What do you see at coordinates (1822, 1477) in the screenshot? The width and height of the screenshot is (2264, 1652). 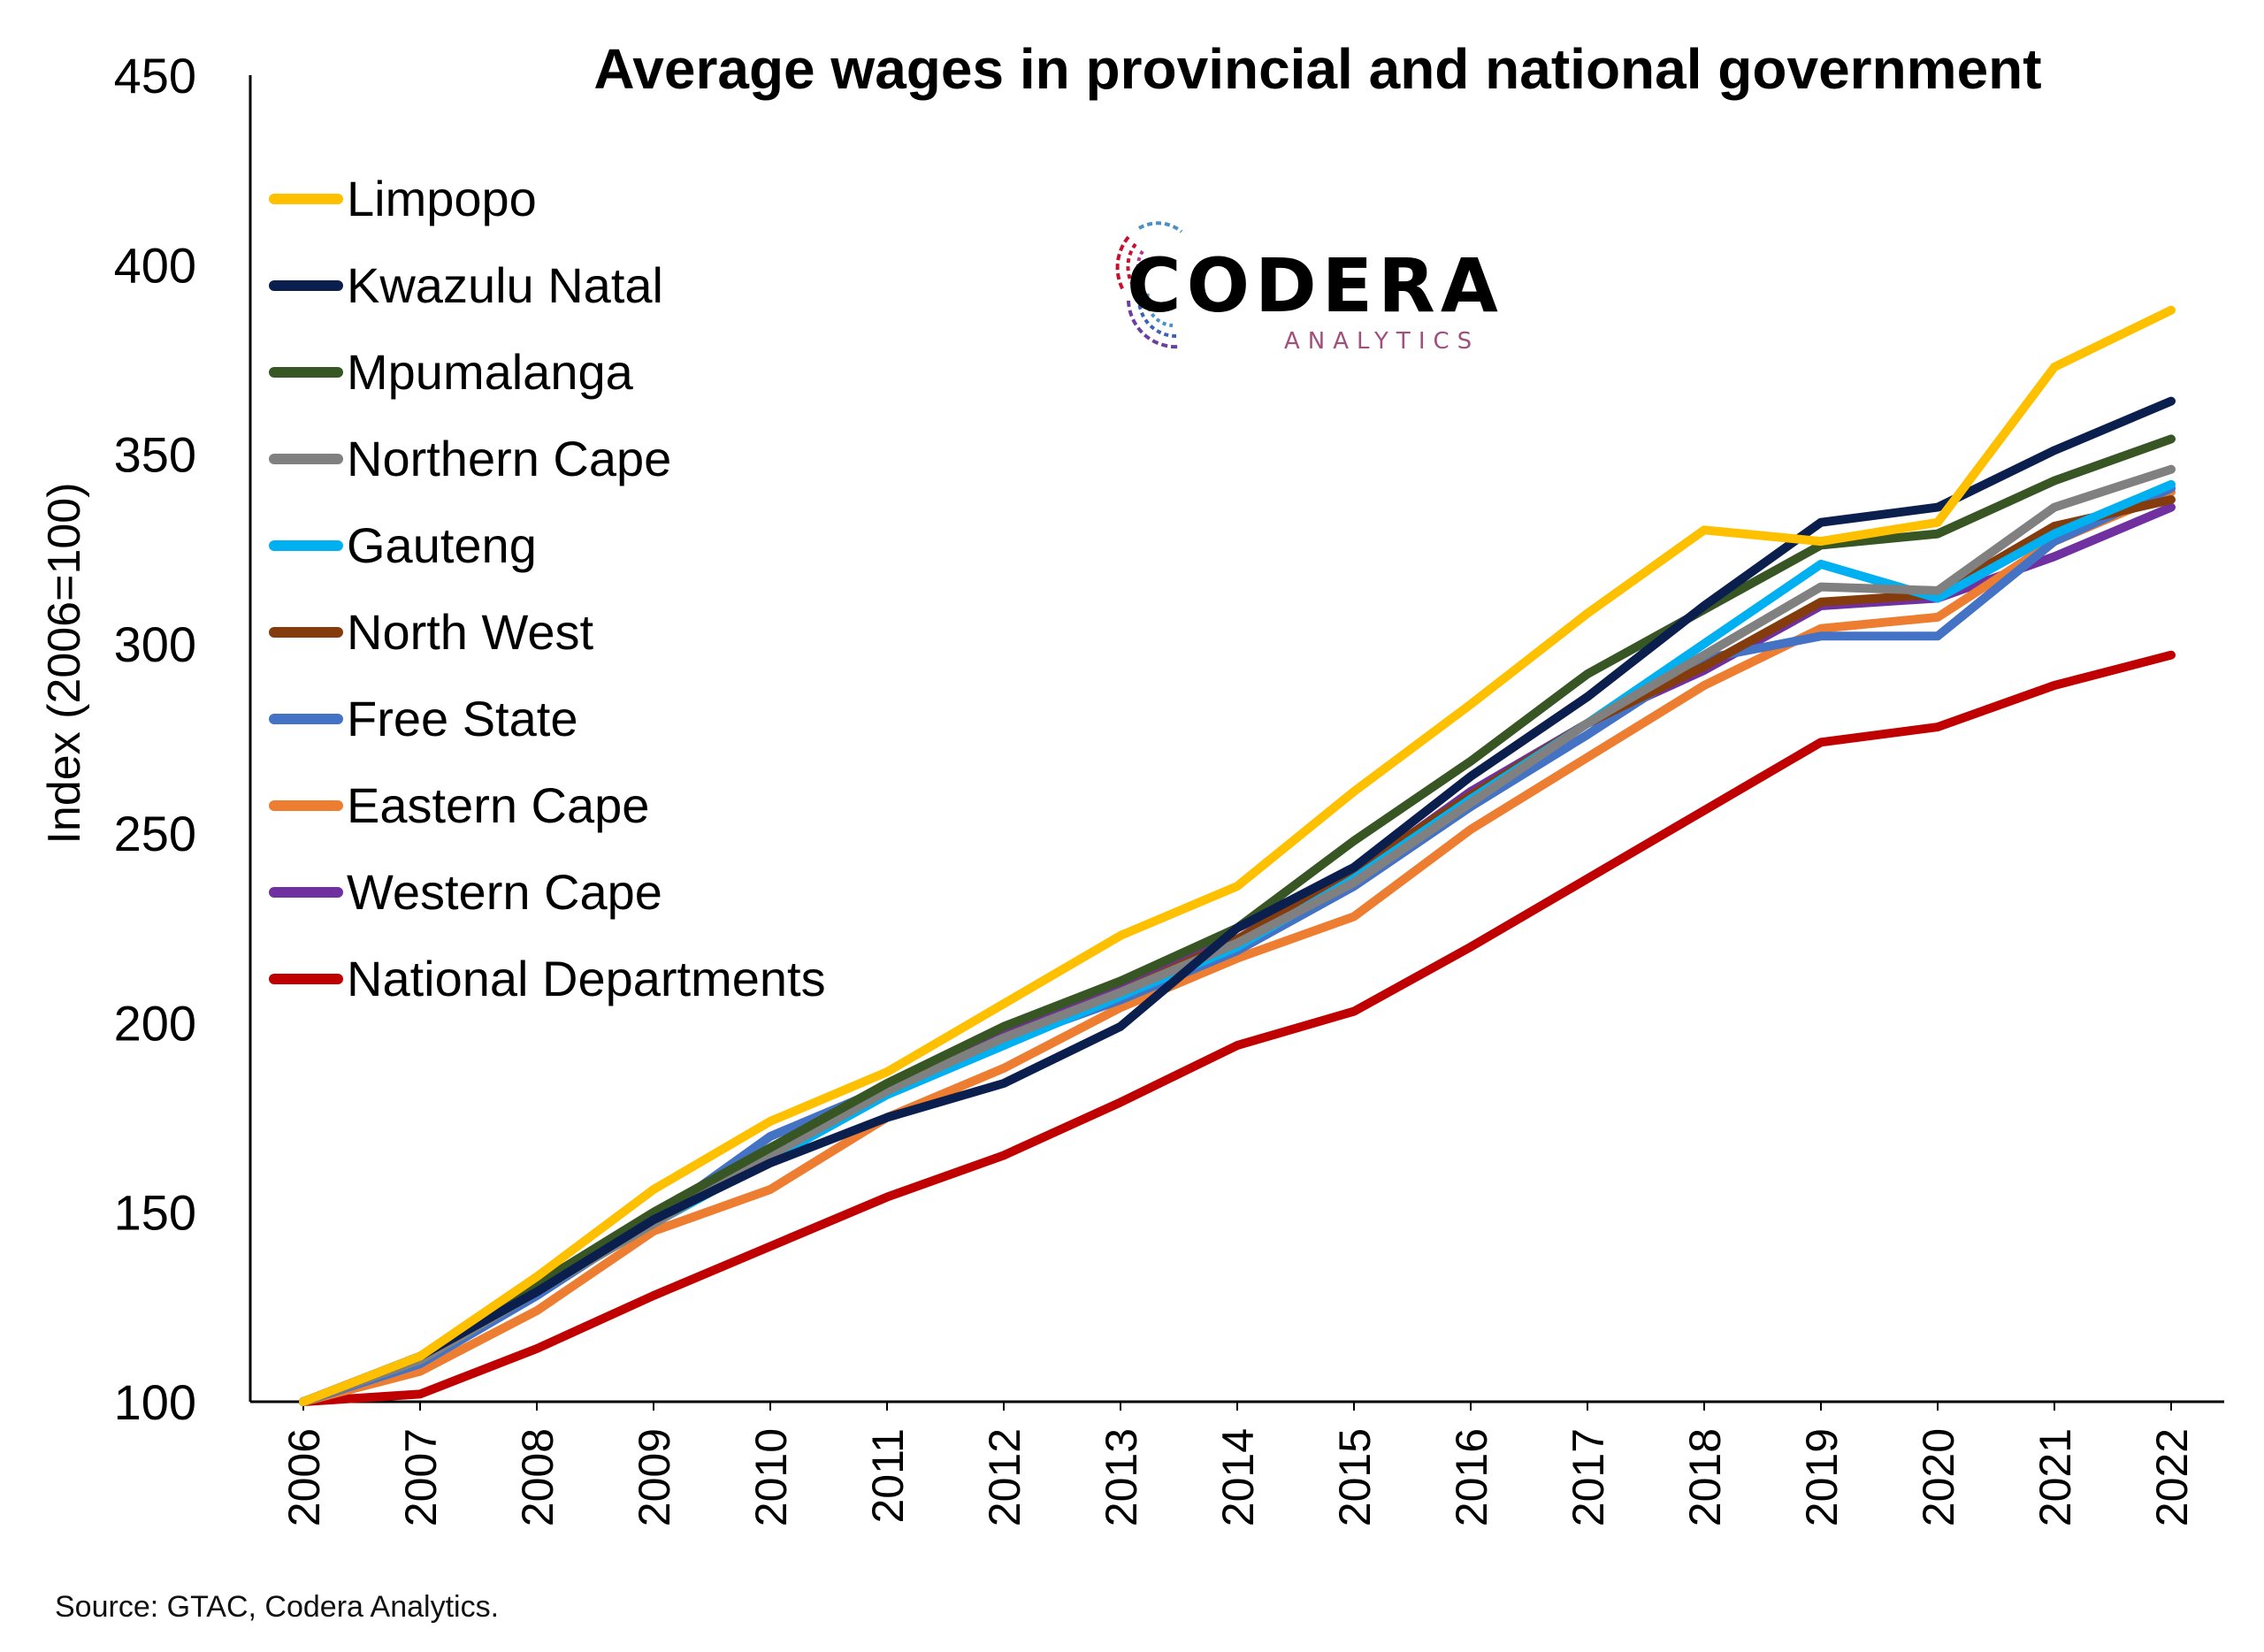 I see `x-tick-label: 2019` at bounding box center [1822, 1477].